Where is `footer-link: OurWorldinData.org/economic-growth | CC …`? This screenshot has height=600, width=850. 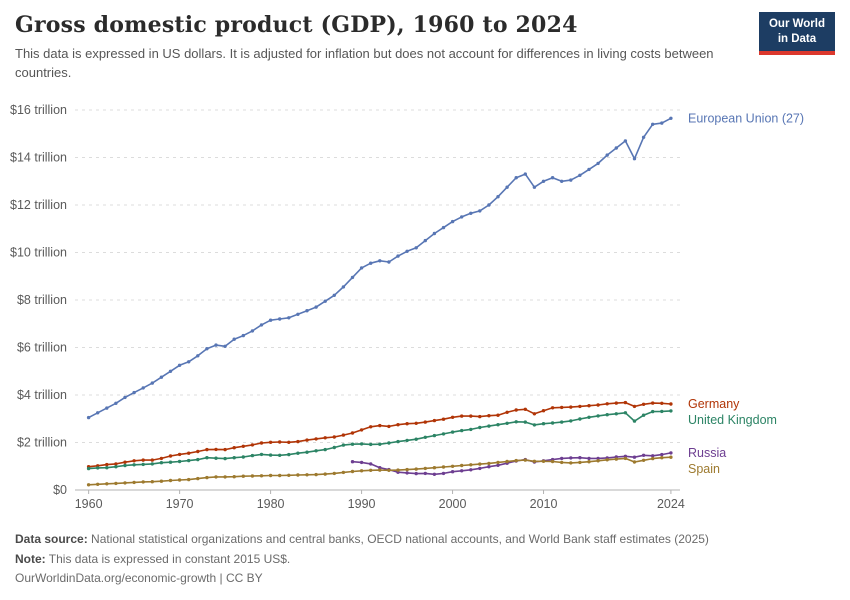
footer-link: OurWorldinData.org/economic-growth | CC … is located at coordinates (139, 577).